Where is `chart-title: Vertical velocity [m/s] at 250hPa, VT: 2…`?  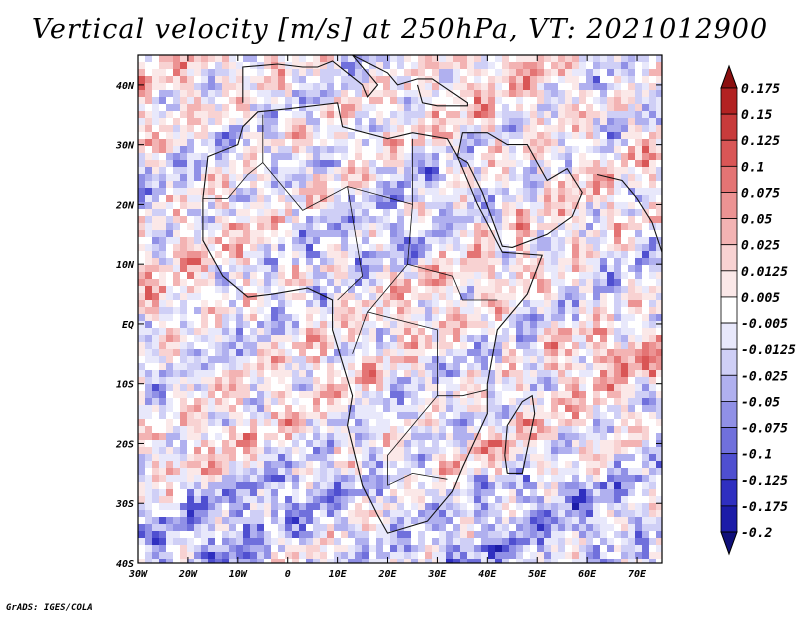
chart-title: Vertical velocity [m/s] at 250hPa, VT: 2… is located at coordinates (400, 29).